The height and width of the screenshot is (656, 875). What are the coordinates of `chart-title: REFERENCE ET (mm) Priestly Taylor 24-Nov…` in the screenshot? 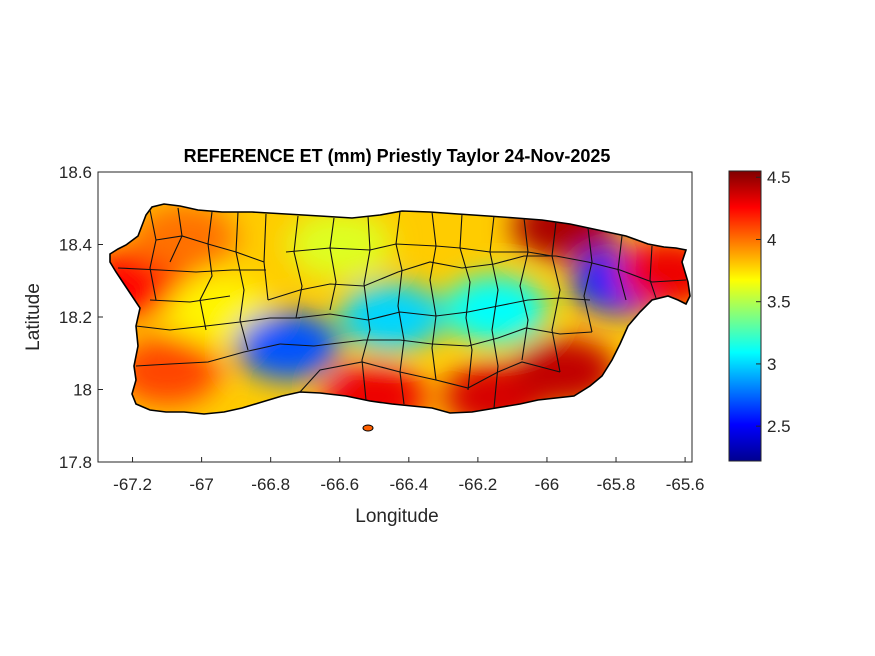 It's located at (397, 156).